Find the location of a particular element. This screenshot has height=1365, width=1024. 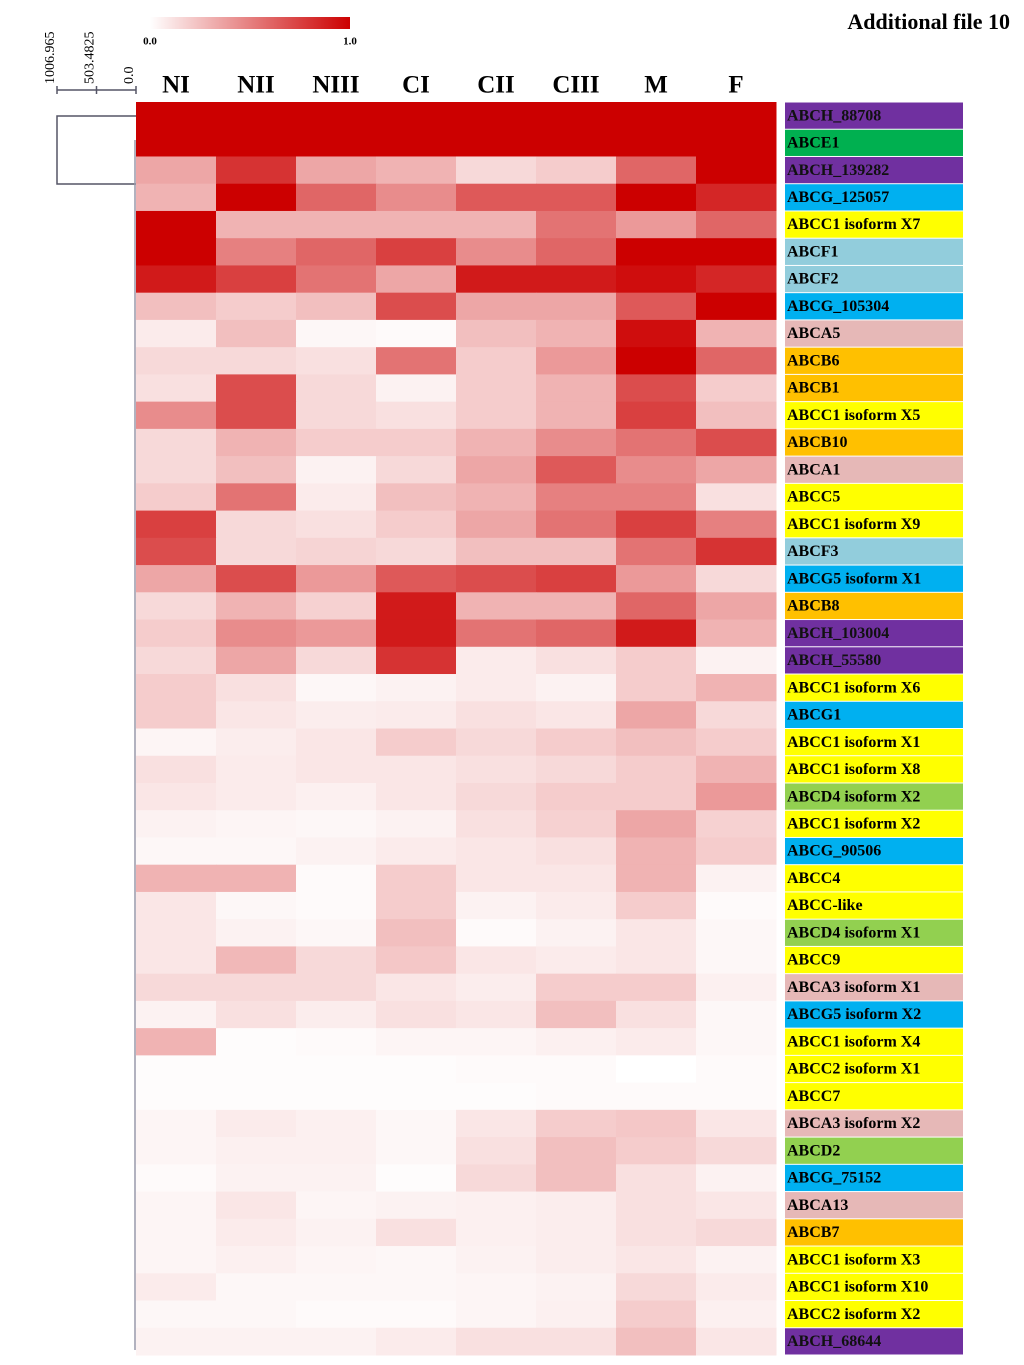

row-label: ABCA13 is located at coordinates (817, 1205).